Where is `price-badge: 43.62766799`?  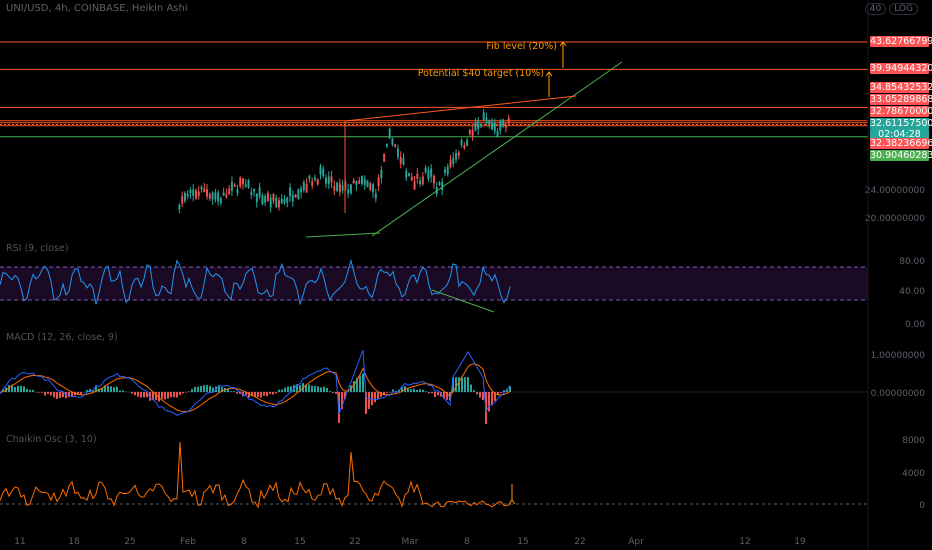 price-badge: 43.62766799 is located at coordinates (901, 41).